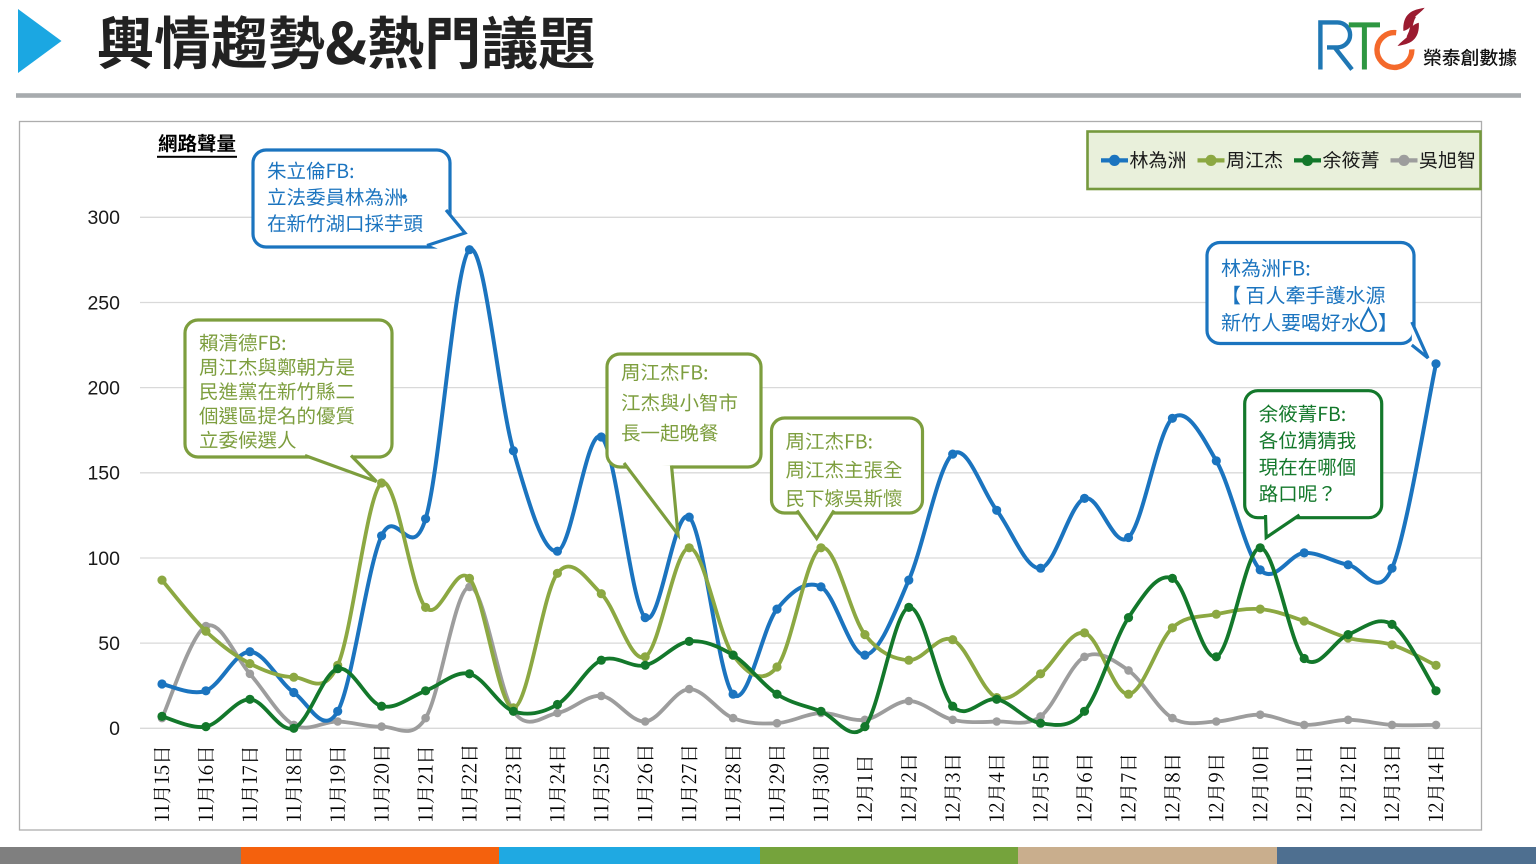  What do you see at coordinates (103, 474) in the screenshot?
I see `svg-text: 150` at bounding box center [103, 474].